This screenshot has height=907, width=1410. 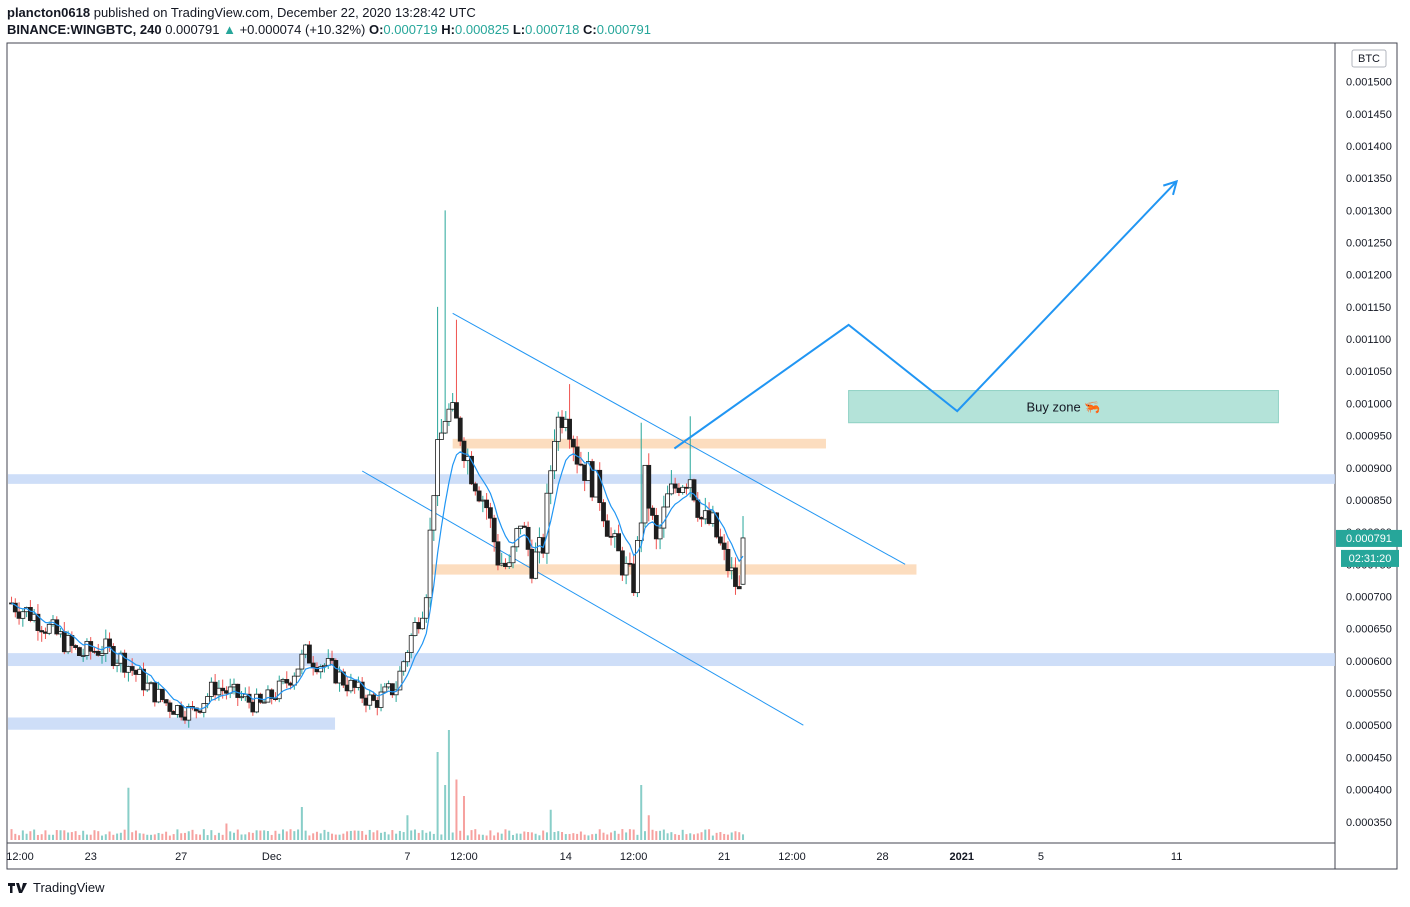 What do you see at coordinates (410, 29) in the screenshot?
I see `open-value: 0.000719` at bounding box center [410, 29].